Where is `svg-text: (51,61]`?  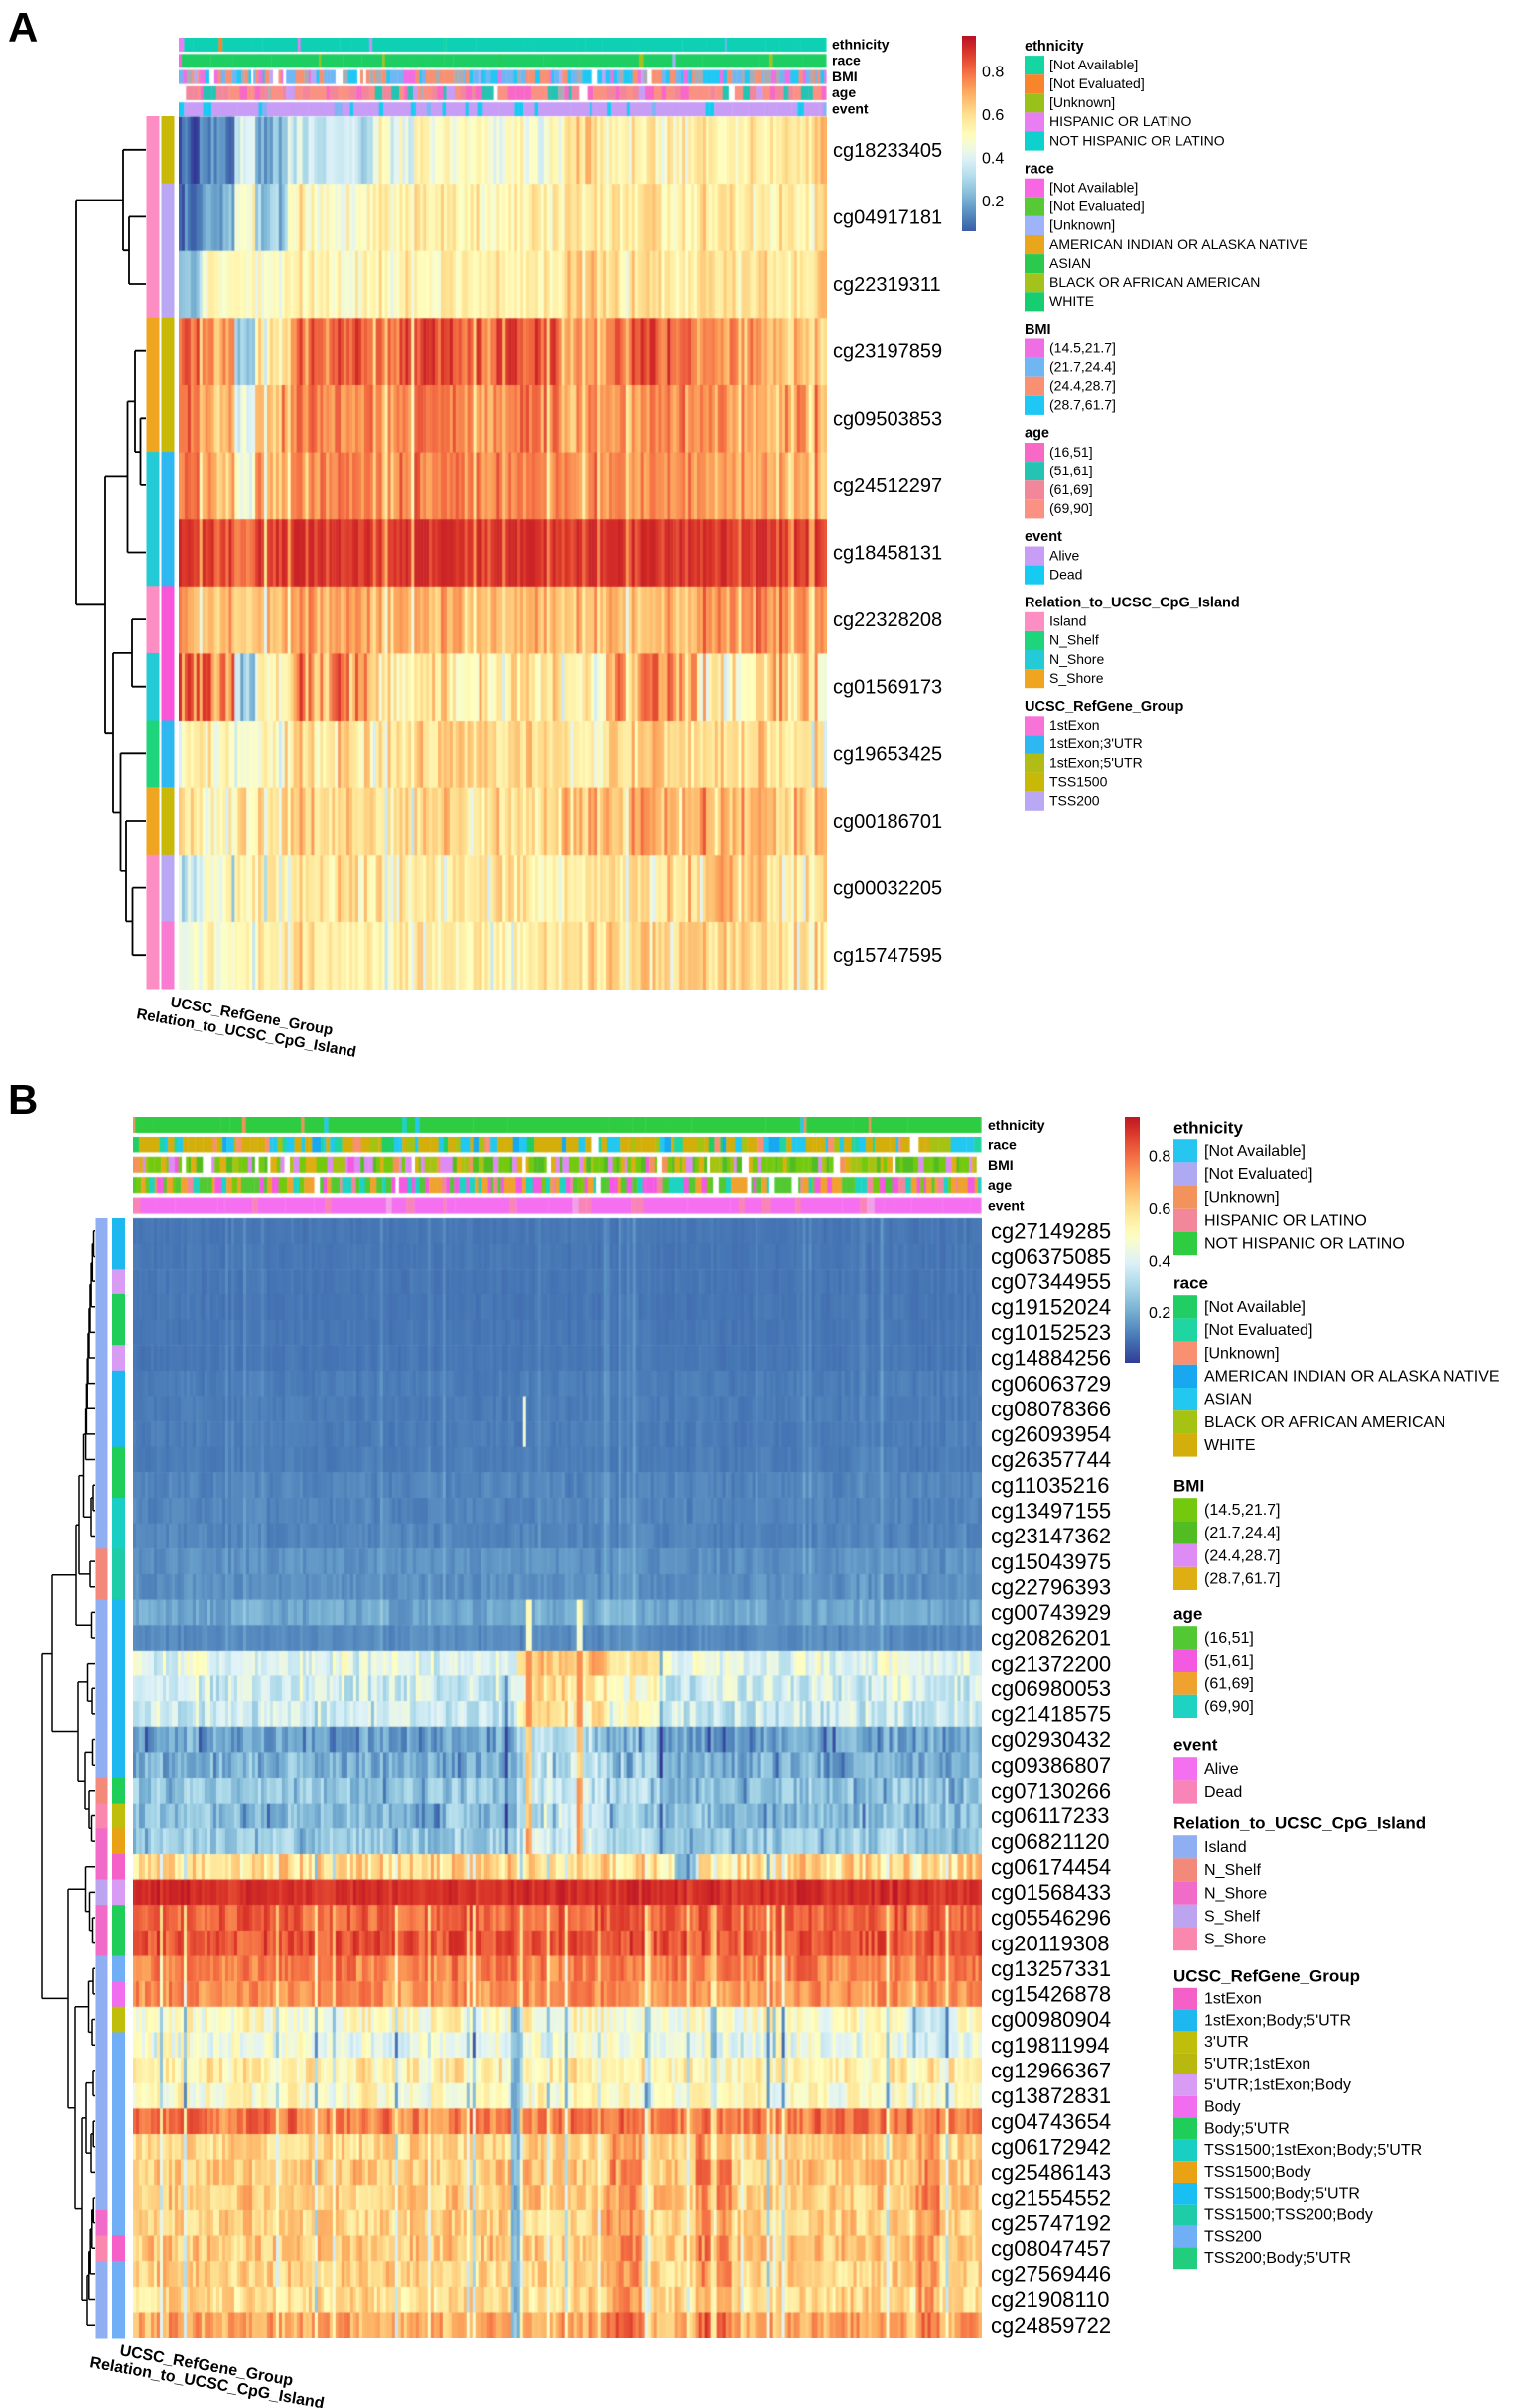 svg-text: (51,61] is located at coordinates (1229, 1661).